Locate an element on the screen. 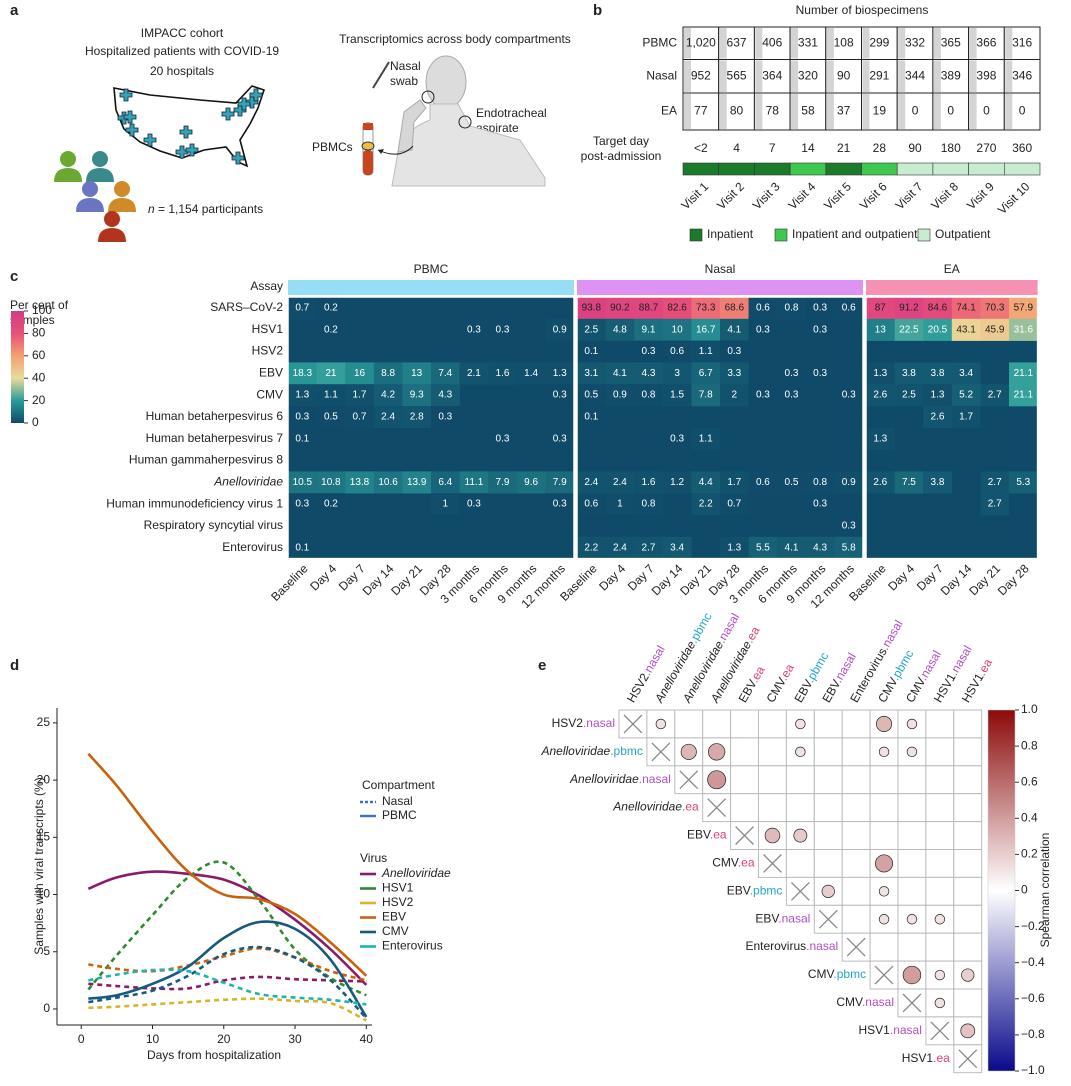 The image size is (1071, 1086). cell-label: 0.2 is located at coordinates (331, 308).